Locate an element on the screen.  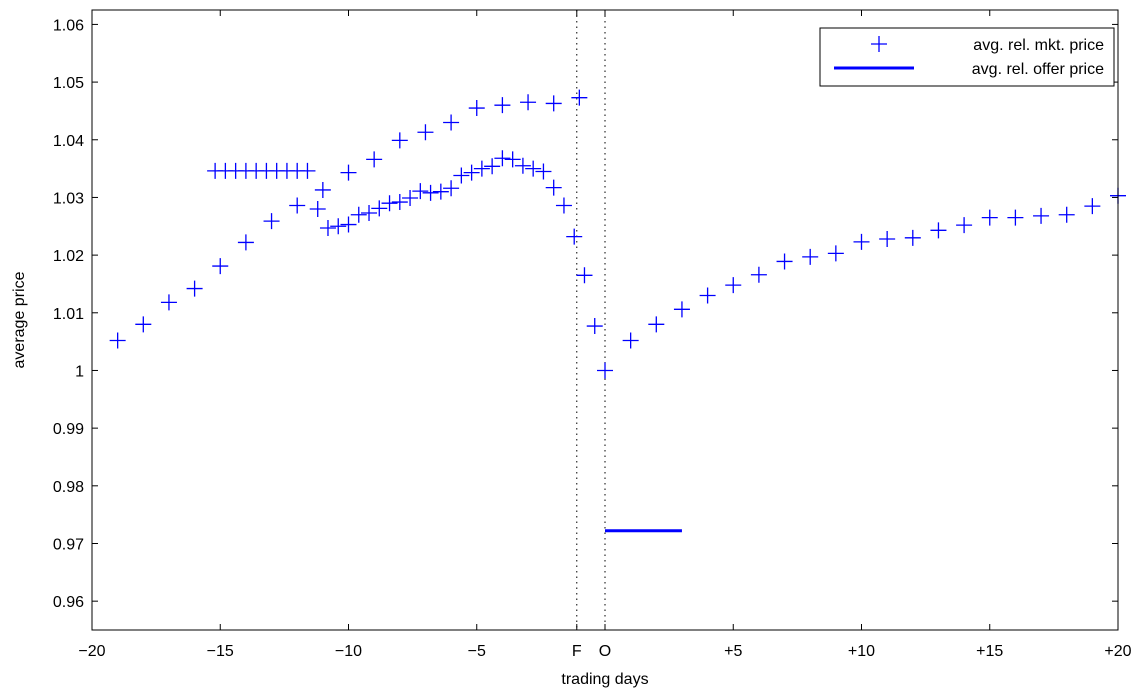
y-tick-label: 1.02 is located at coordinates (68, 256).